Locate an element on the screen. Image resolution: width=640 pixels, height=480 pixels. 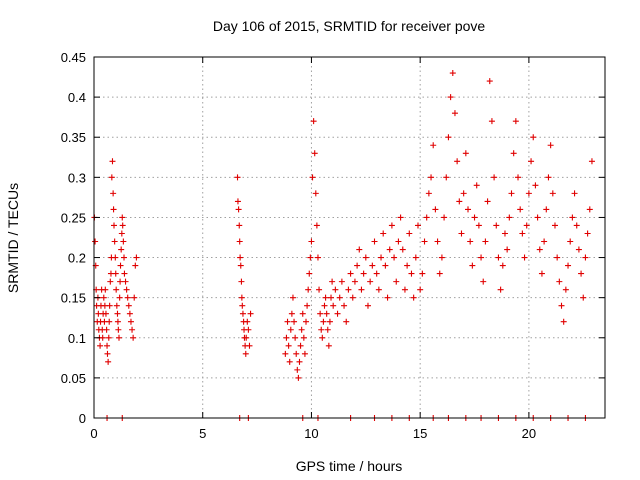
y-axis-label: SRMTID / TECUs is located at coordinates (13, 238).